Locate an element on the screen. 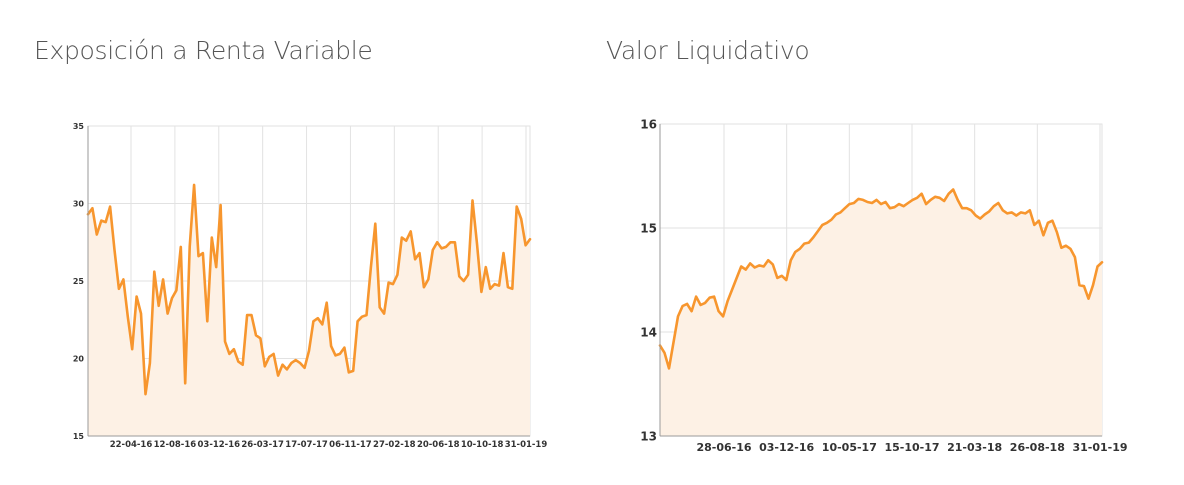  left-x-tick-label: 27-02-18 is located at coordinates (394, 445).